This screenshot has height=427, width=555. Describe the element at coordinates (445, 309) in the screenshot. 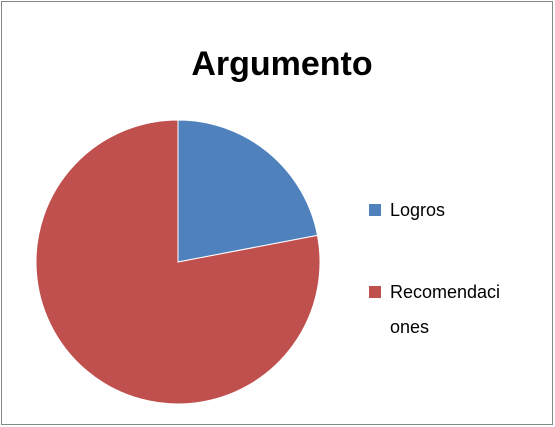

I see `legend-label: Recomendaciones` at that location.